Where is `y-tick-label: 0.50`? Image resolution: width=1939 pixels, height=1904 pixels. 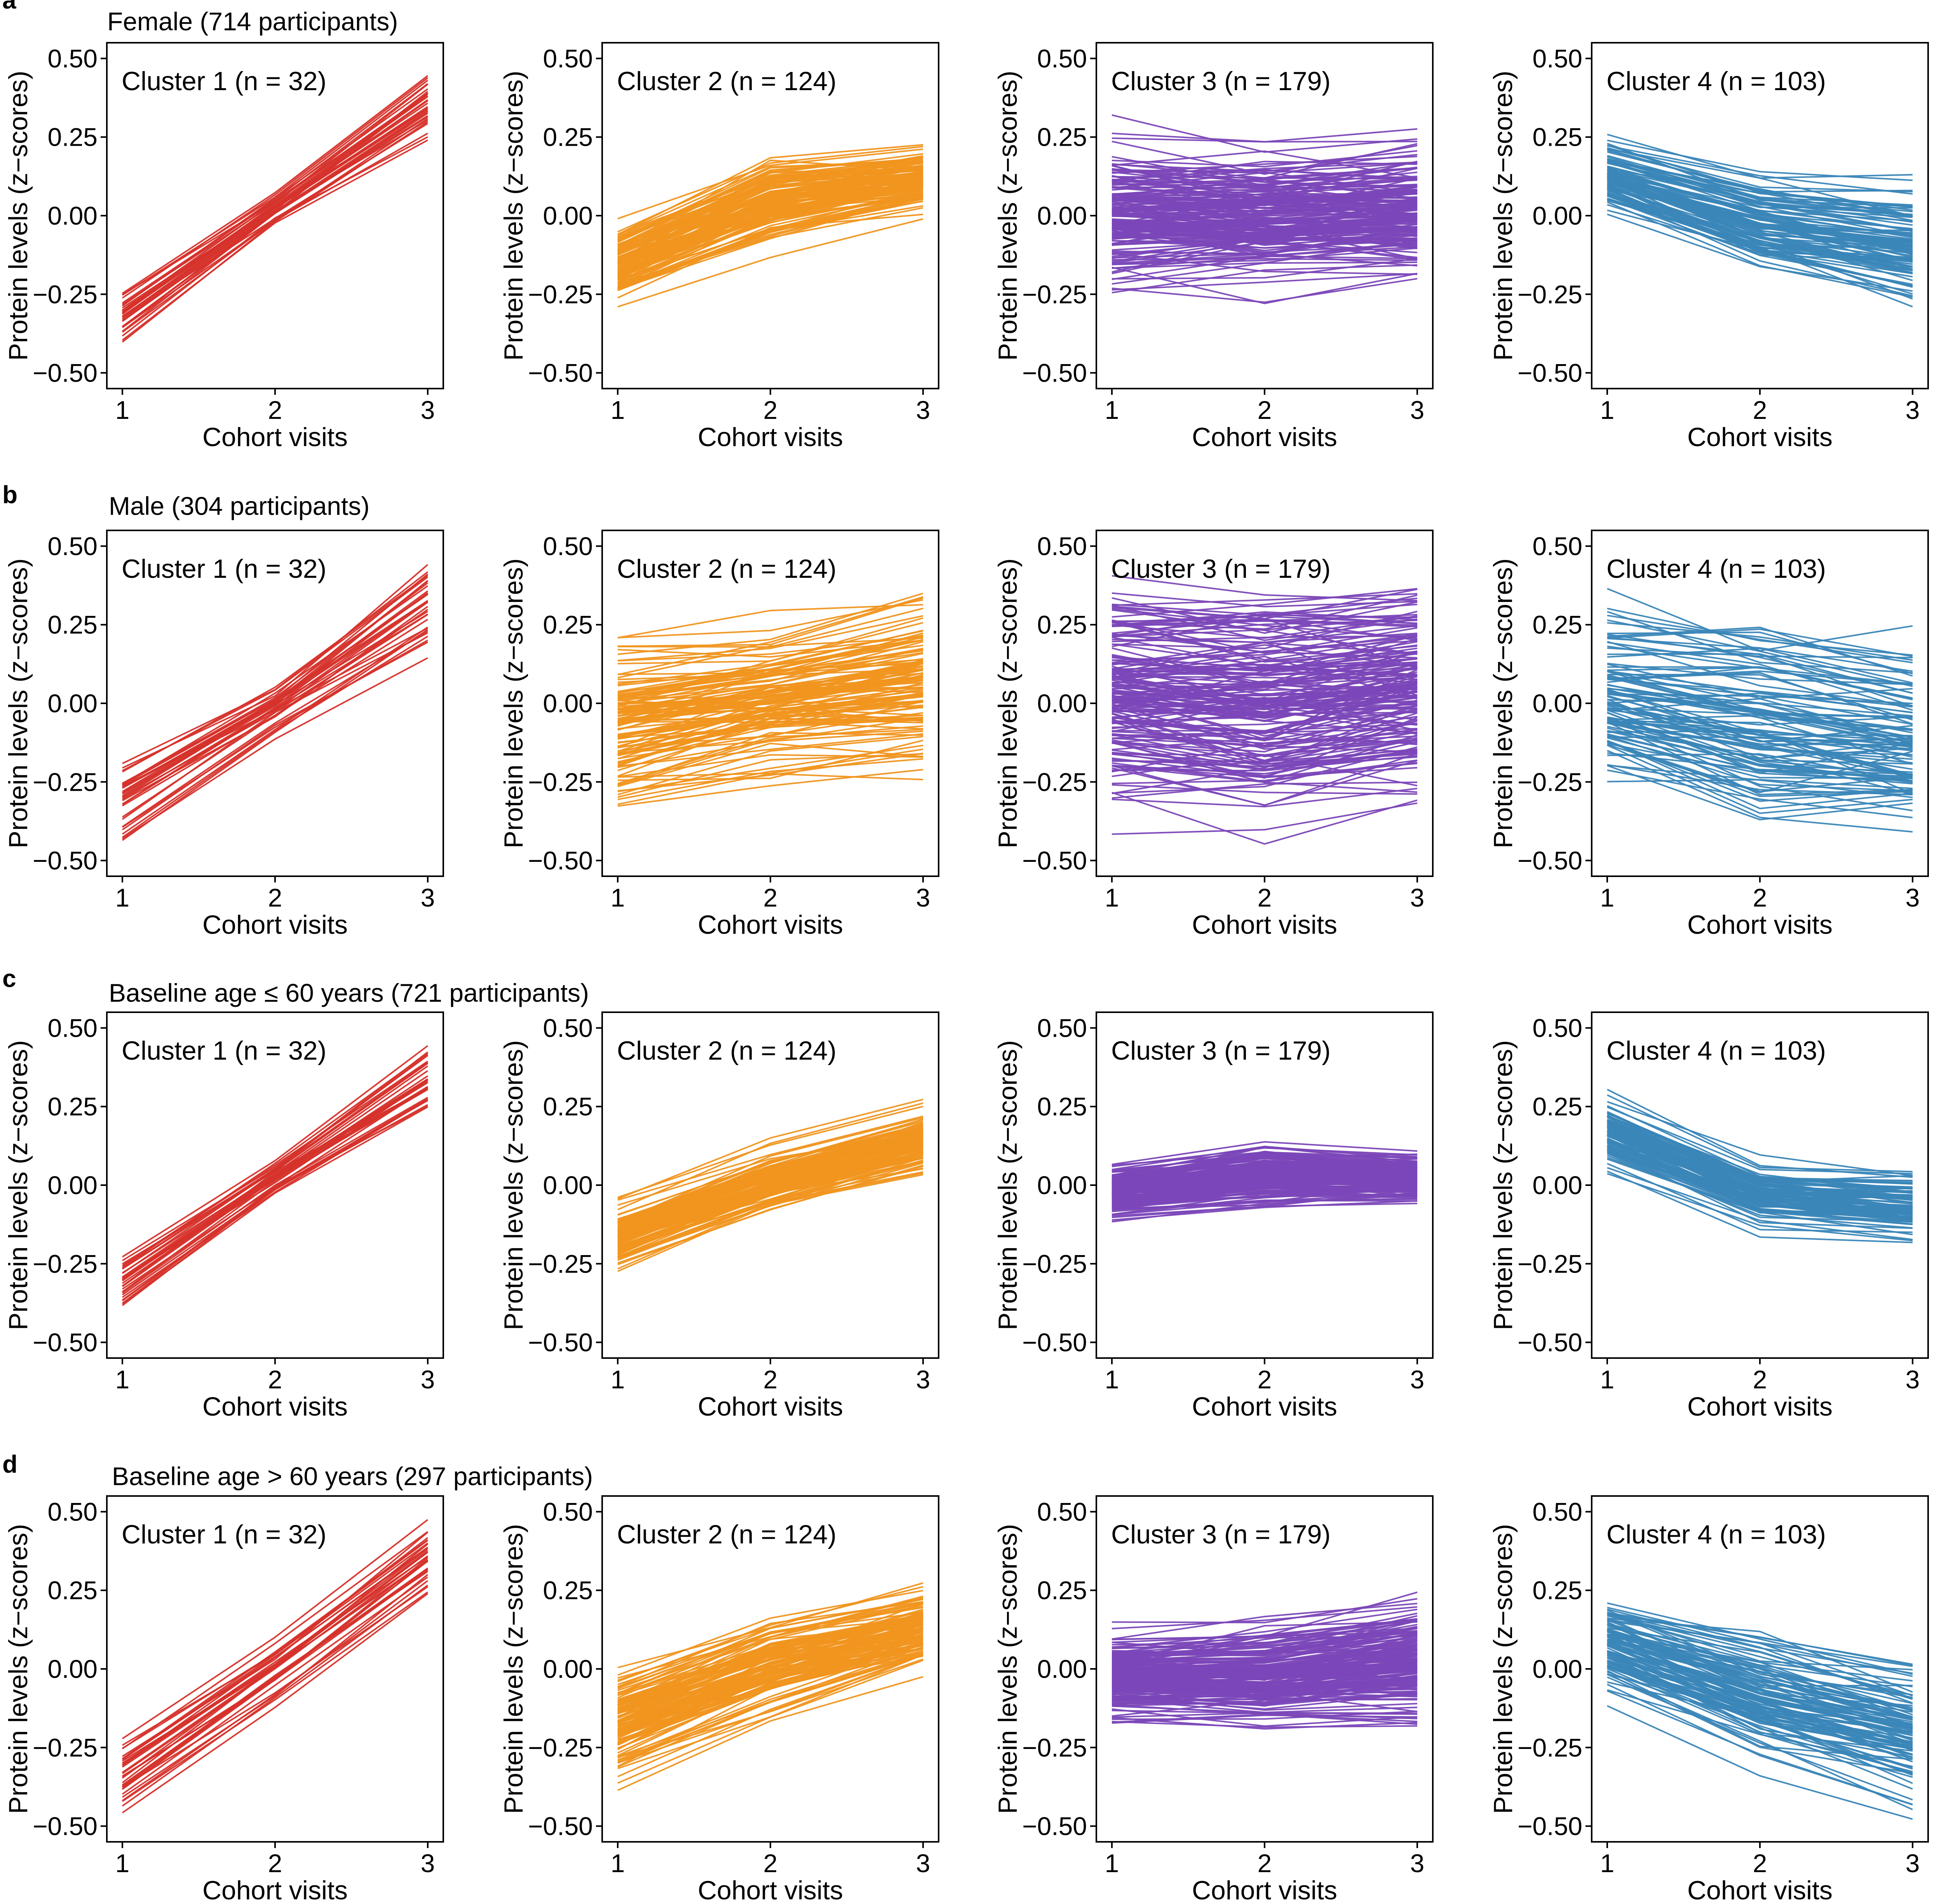 y-tick-label: 0.50 is located at coordinates (568, 1511).